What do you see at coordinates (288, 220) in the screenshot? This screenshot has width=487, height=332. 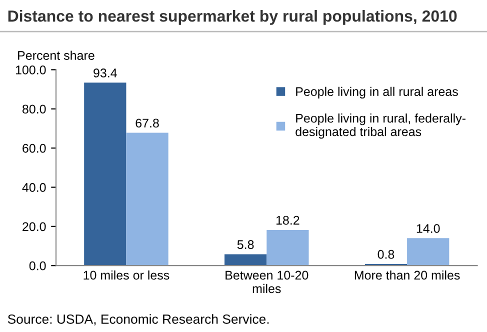 I see `data-label: 18.2` at bounding box center [288, 220].